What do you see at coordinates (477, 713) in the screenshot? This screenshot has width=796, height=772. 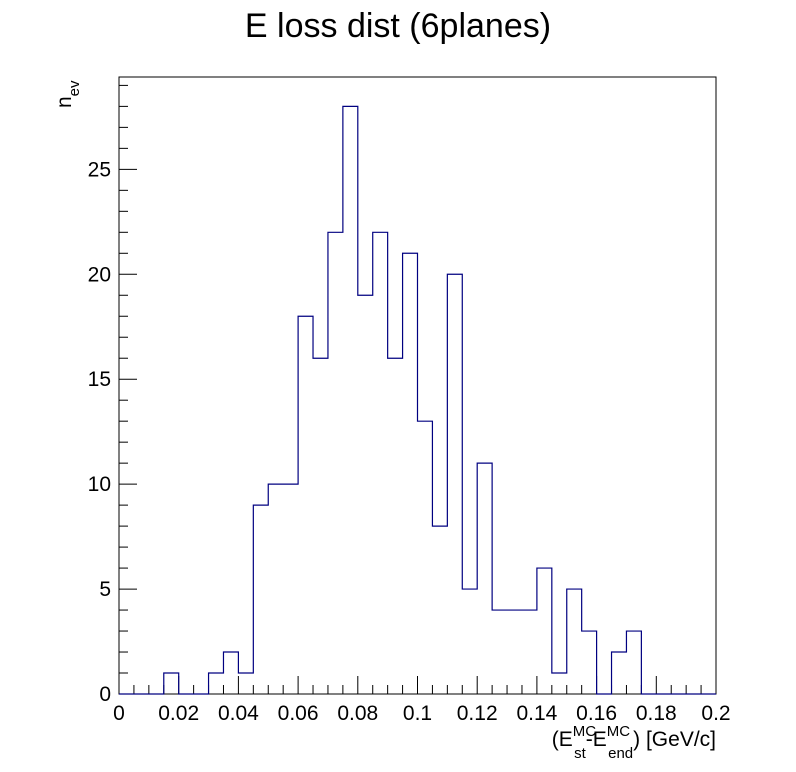 I see `x-tick-label: 0.12` at bounding box center [477, 713].